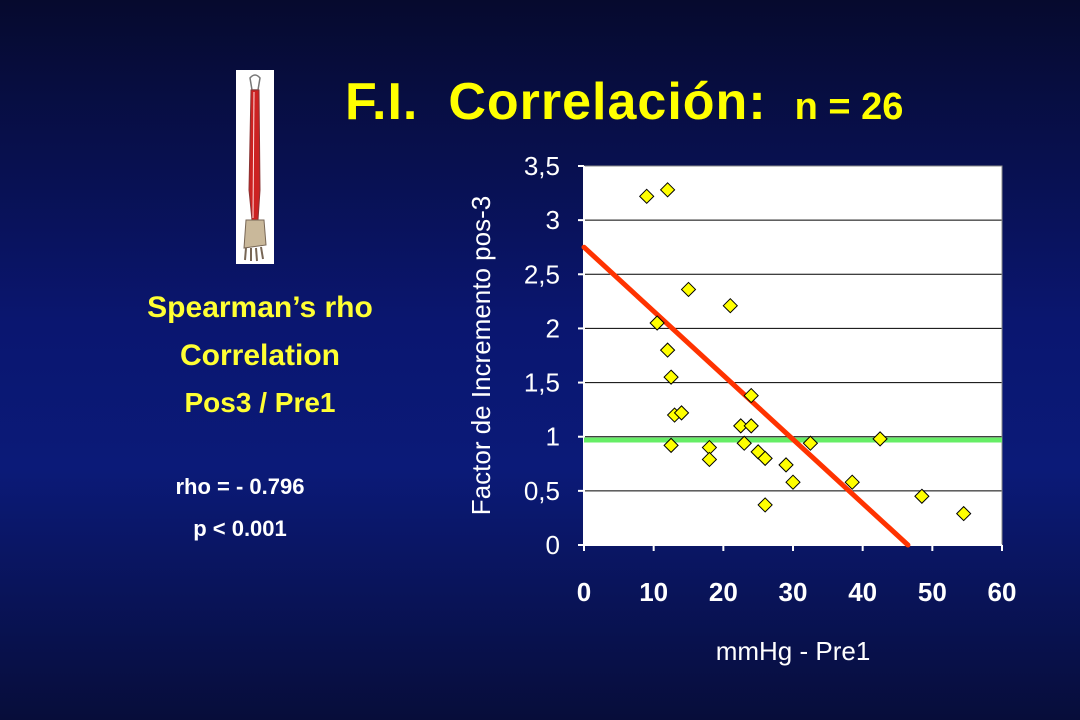  I want to click on title-main: Correlación:, so click(607, 102).